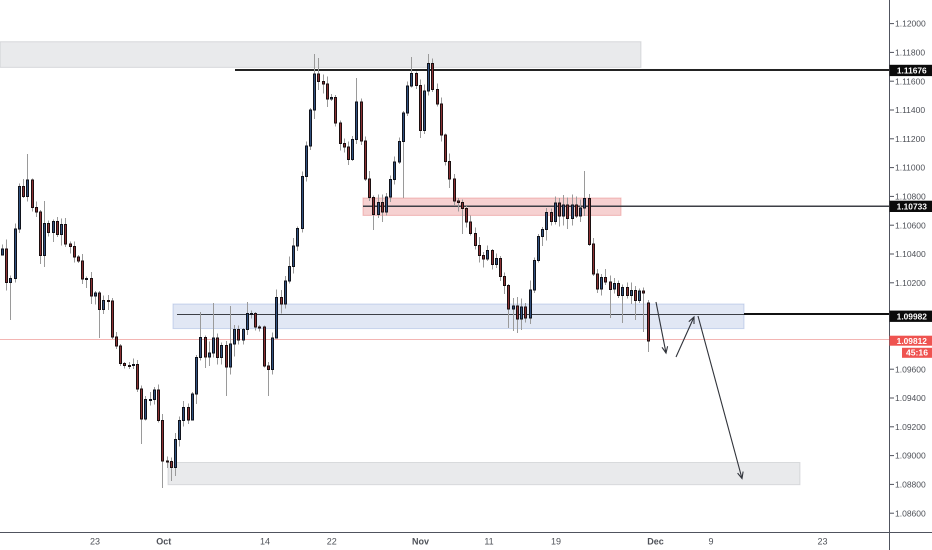  Describe the element at coordinates (912, 71) in the screenshot. I see `svg-text: 1.11676` at that location.